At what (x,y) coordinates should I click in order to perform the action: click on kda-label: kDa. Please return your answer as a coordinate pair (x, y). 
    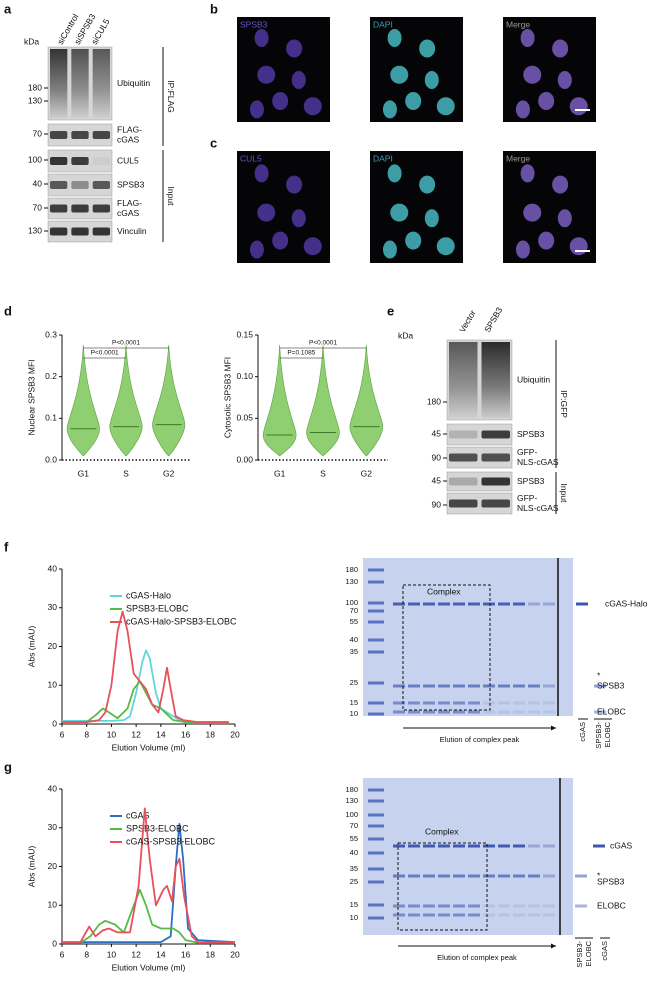
    Looking at the image, I should click on (31, 41).